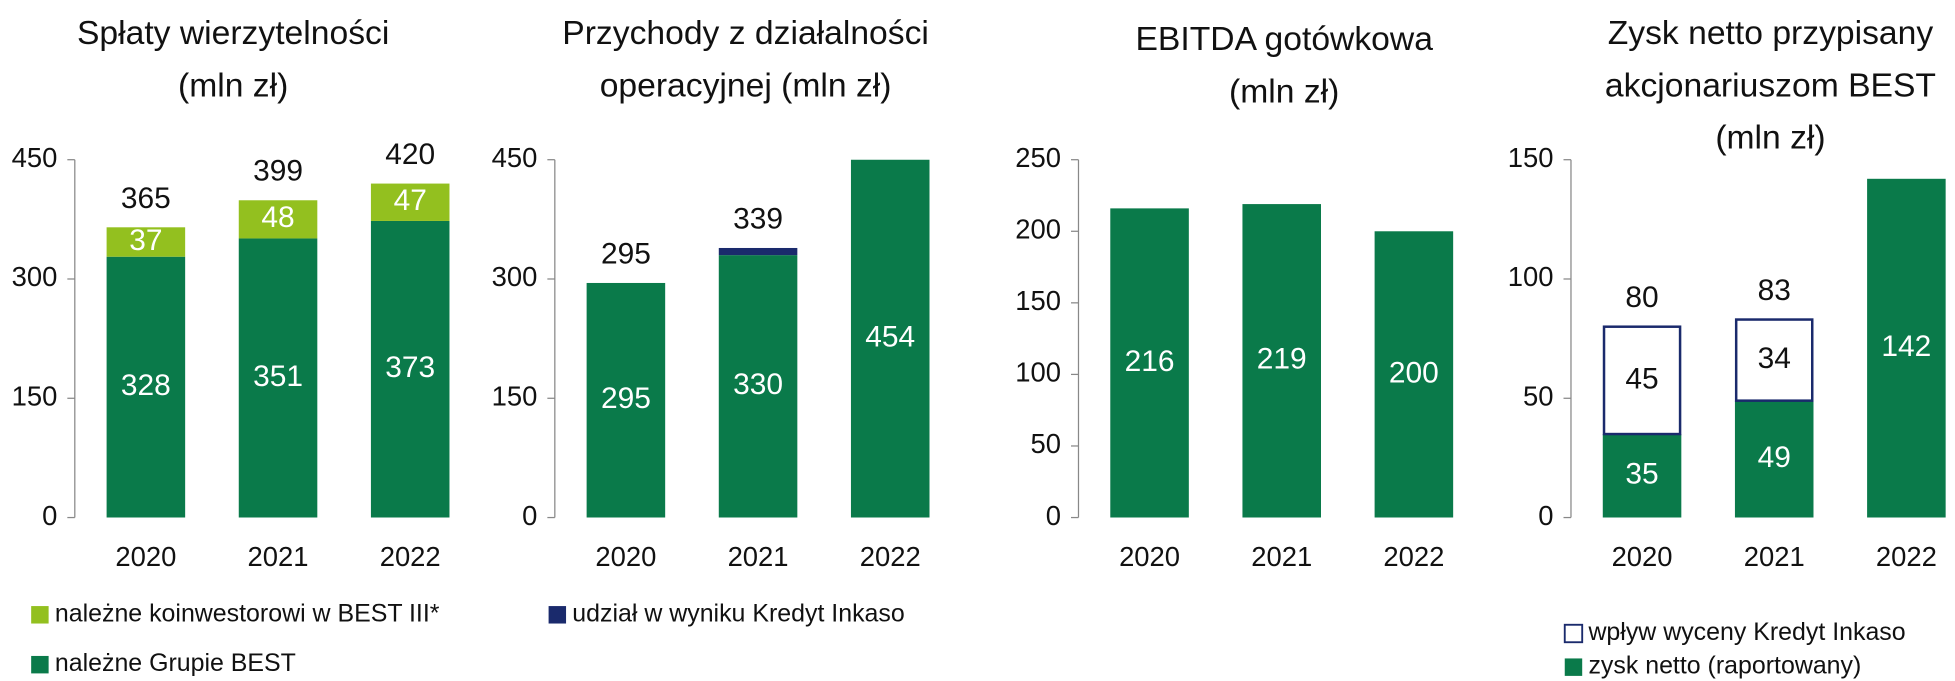 The width and height of the screenshot is (1955, 681). I want to click on legend-label: udział w wyniku Kredyt Inkaso, so click(738, 613).